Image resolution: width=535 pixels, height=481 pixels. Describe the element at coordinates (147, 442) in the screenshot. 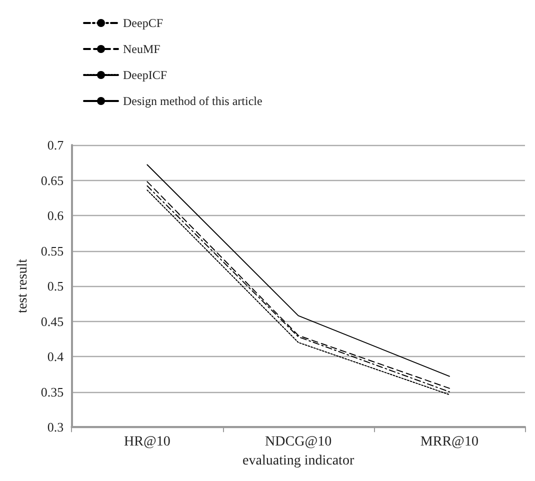

I see `x-tick-label: HR@10` at that location.